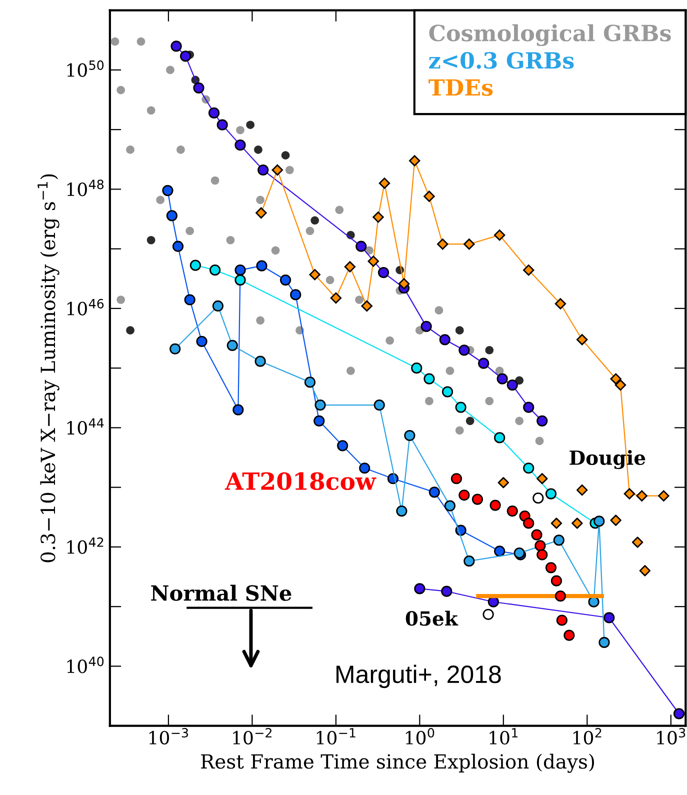 The image size is (687, 795). Describe the element at coordinates (418, 676) in the screenshot. I see `annotation: Marguti+, 2018` at that location.